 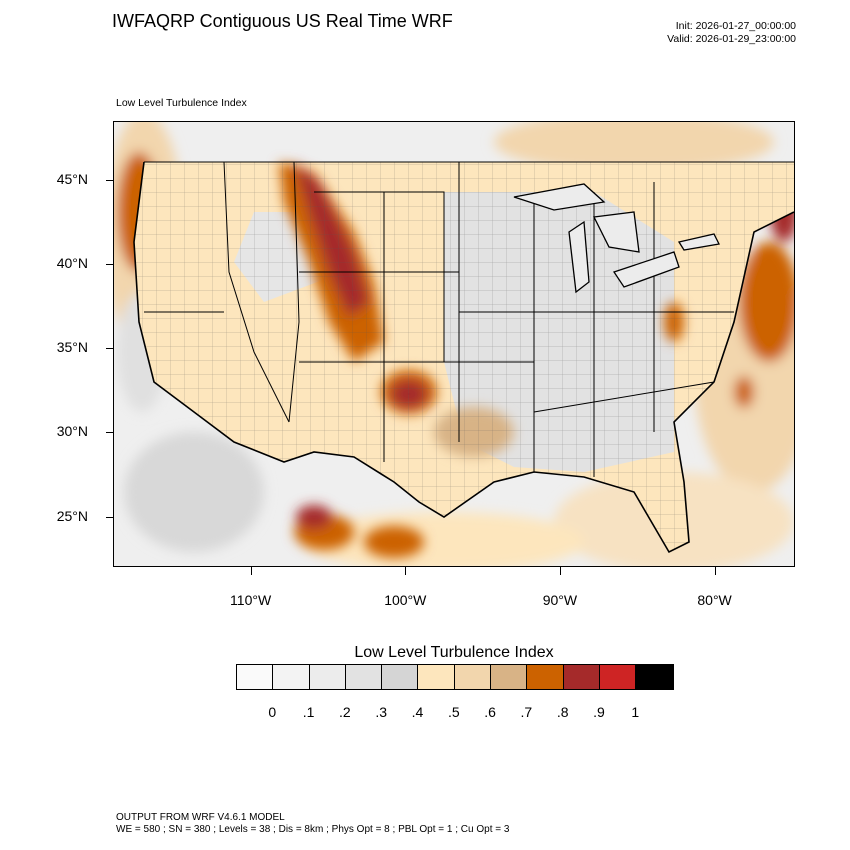 I want to click on colorbar-label: .1, so click(x=308, y=712).